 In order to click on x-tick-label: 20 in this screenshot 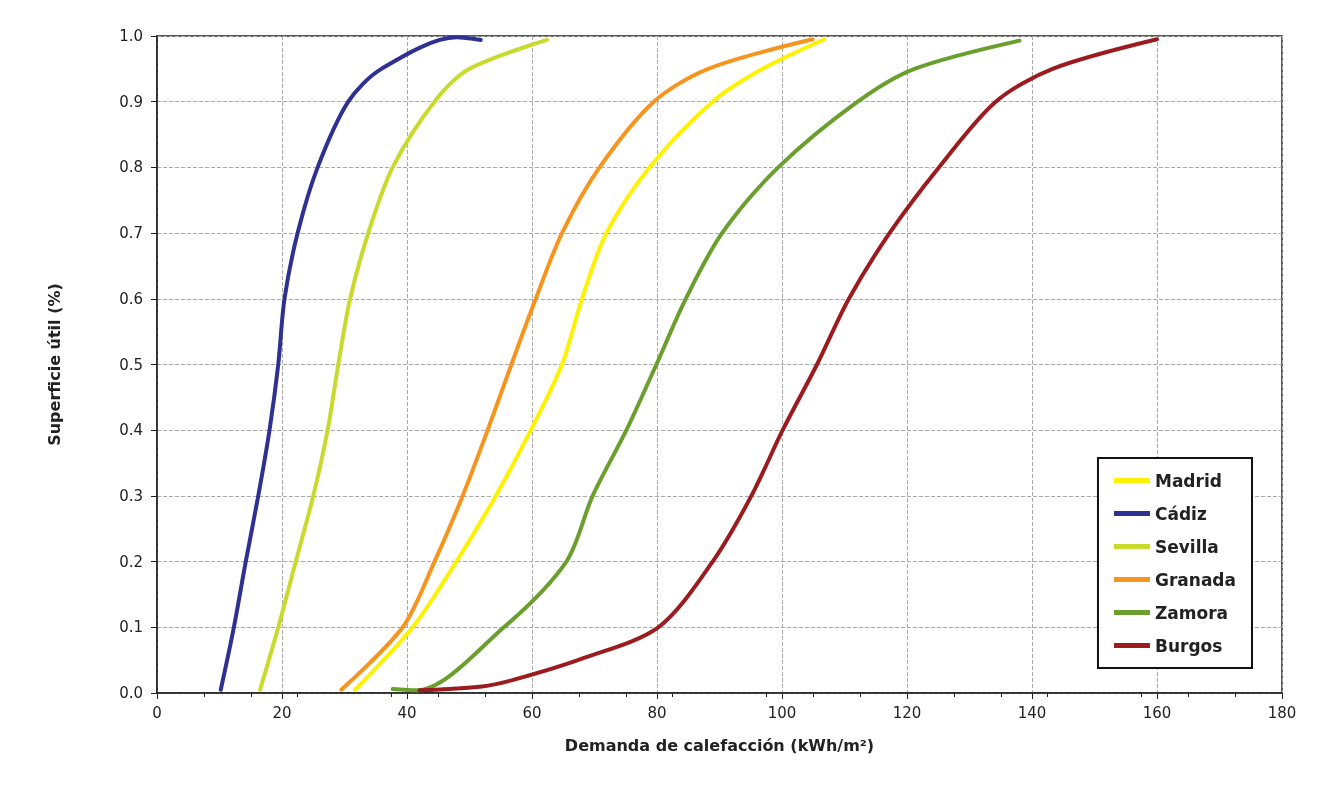, I will do `click(282, 712)`.